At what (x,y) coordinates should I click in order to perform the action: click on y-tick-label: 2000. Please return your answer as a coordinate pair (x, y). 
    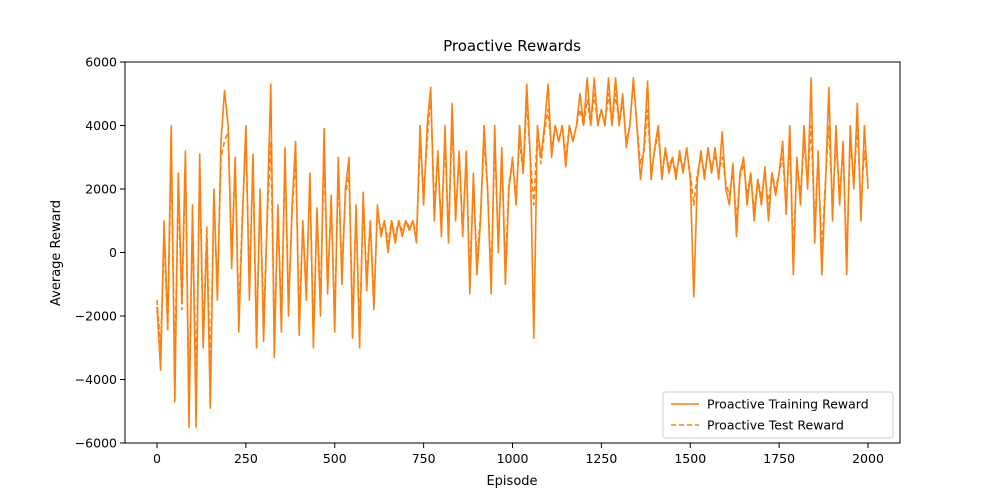
    Looking at the image, I should click on (101, 189).